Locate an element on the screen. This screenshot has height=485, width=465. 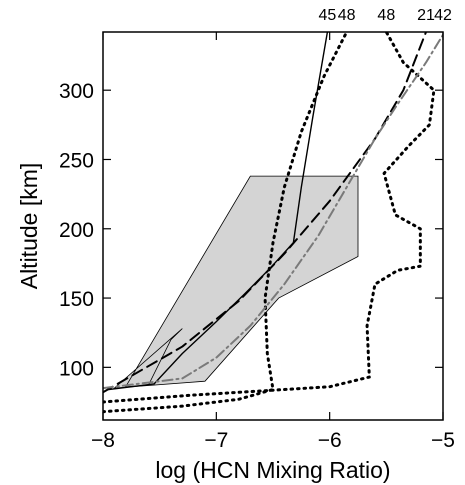
x-tick-label: −8 is located at coordinates (103, 440).